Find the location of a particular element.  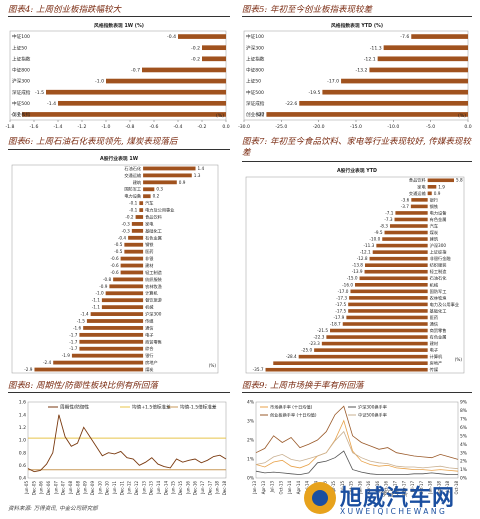

category-label: 建筑 is located at coordinates (434, 239).